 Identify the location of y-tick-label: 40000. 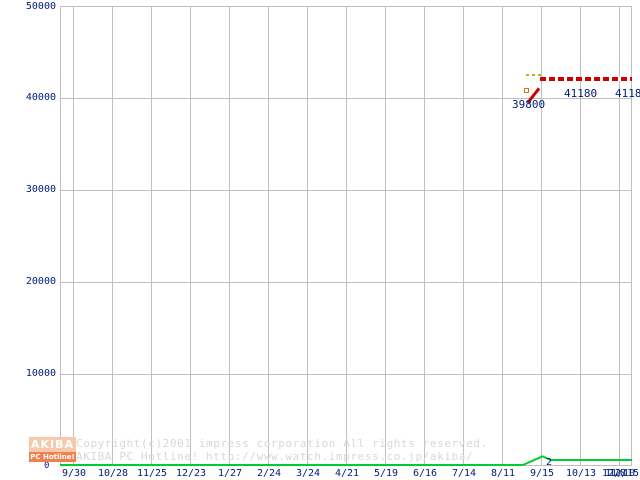
(40, 97).